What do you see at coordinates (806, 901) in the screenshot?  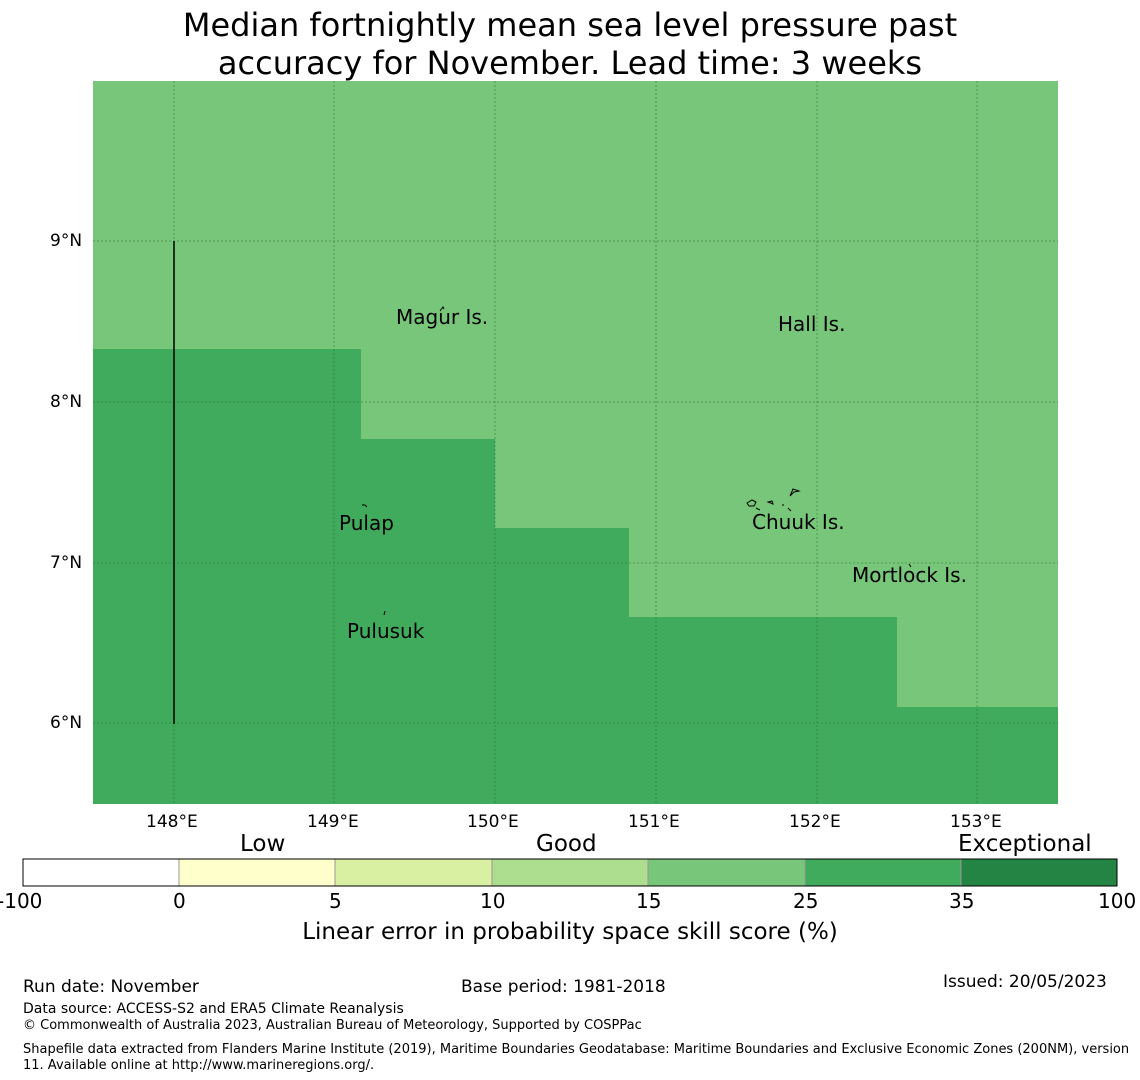 I see `tick-25: 25` at bounding box center [806, 901].